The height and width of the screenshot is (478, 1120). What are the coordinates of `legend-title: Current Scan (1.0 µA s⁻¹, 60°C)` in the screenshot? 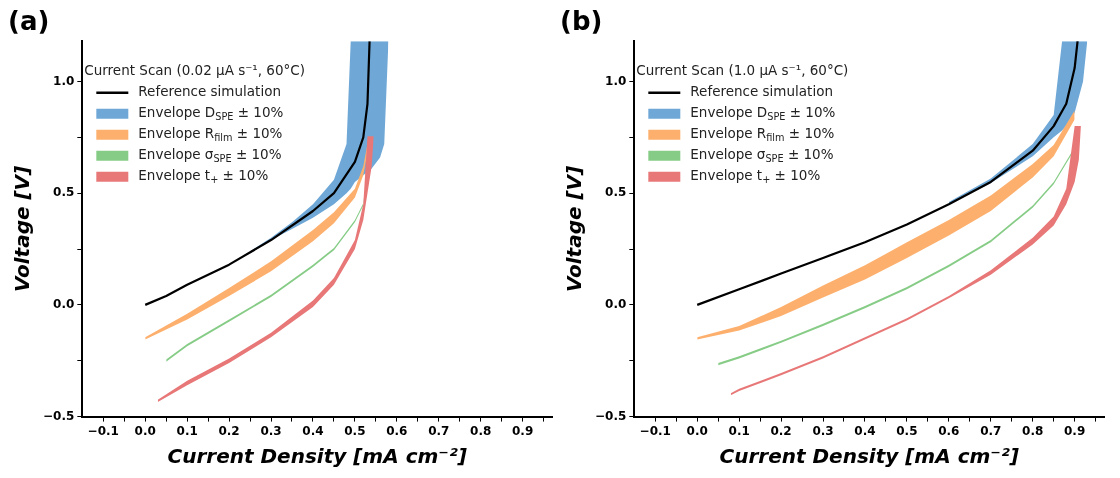 It's located at (742, 70).